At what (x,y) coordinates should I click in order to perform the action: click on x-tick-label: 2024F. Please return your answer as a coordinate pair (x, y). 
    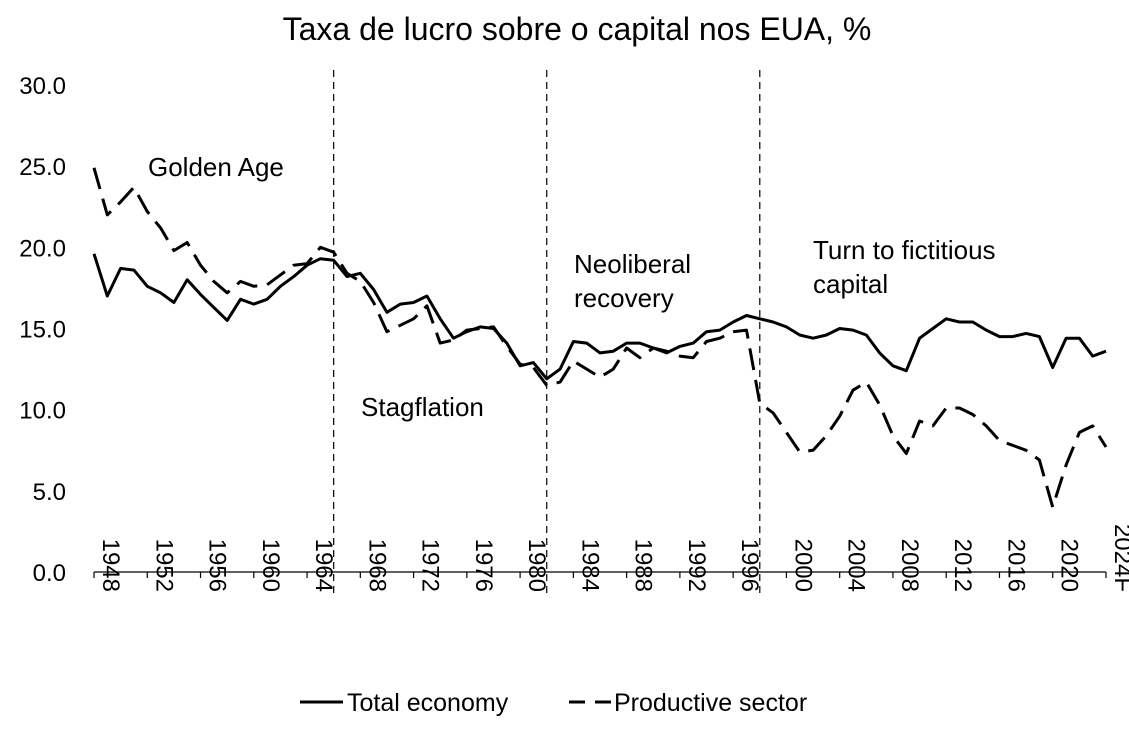
    Looking at the image, I should click on (1119, 558).